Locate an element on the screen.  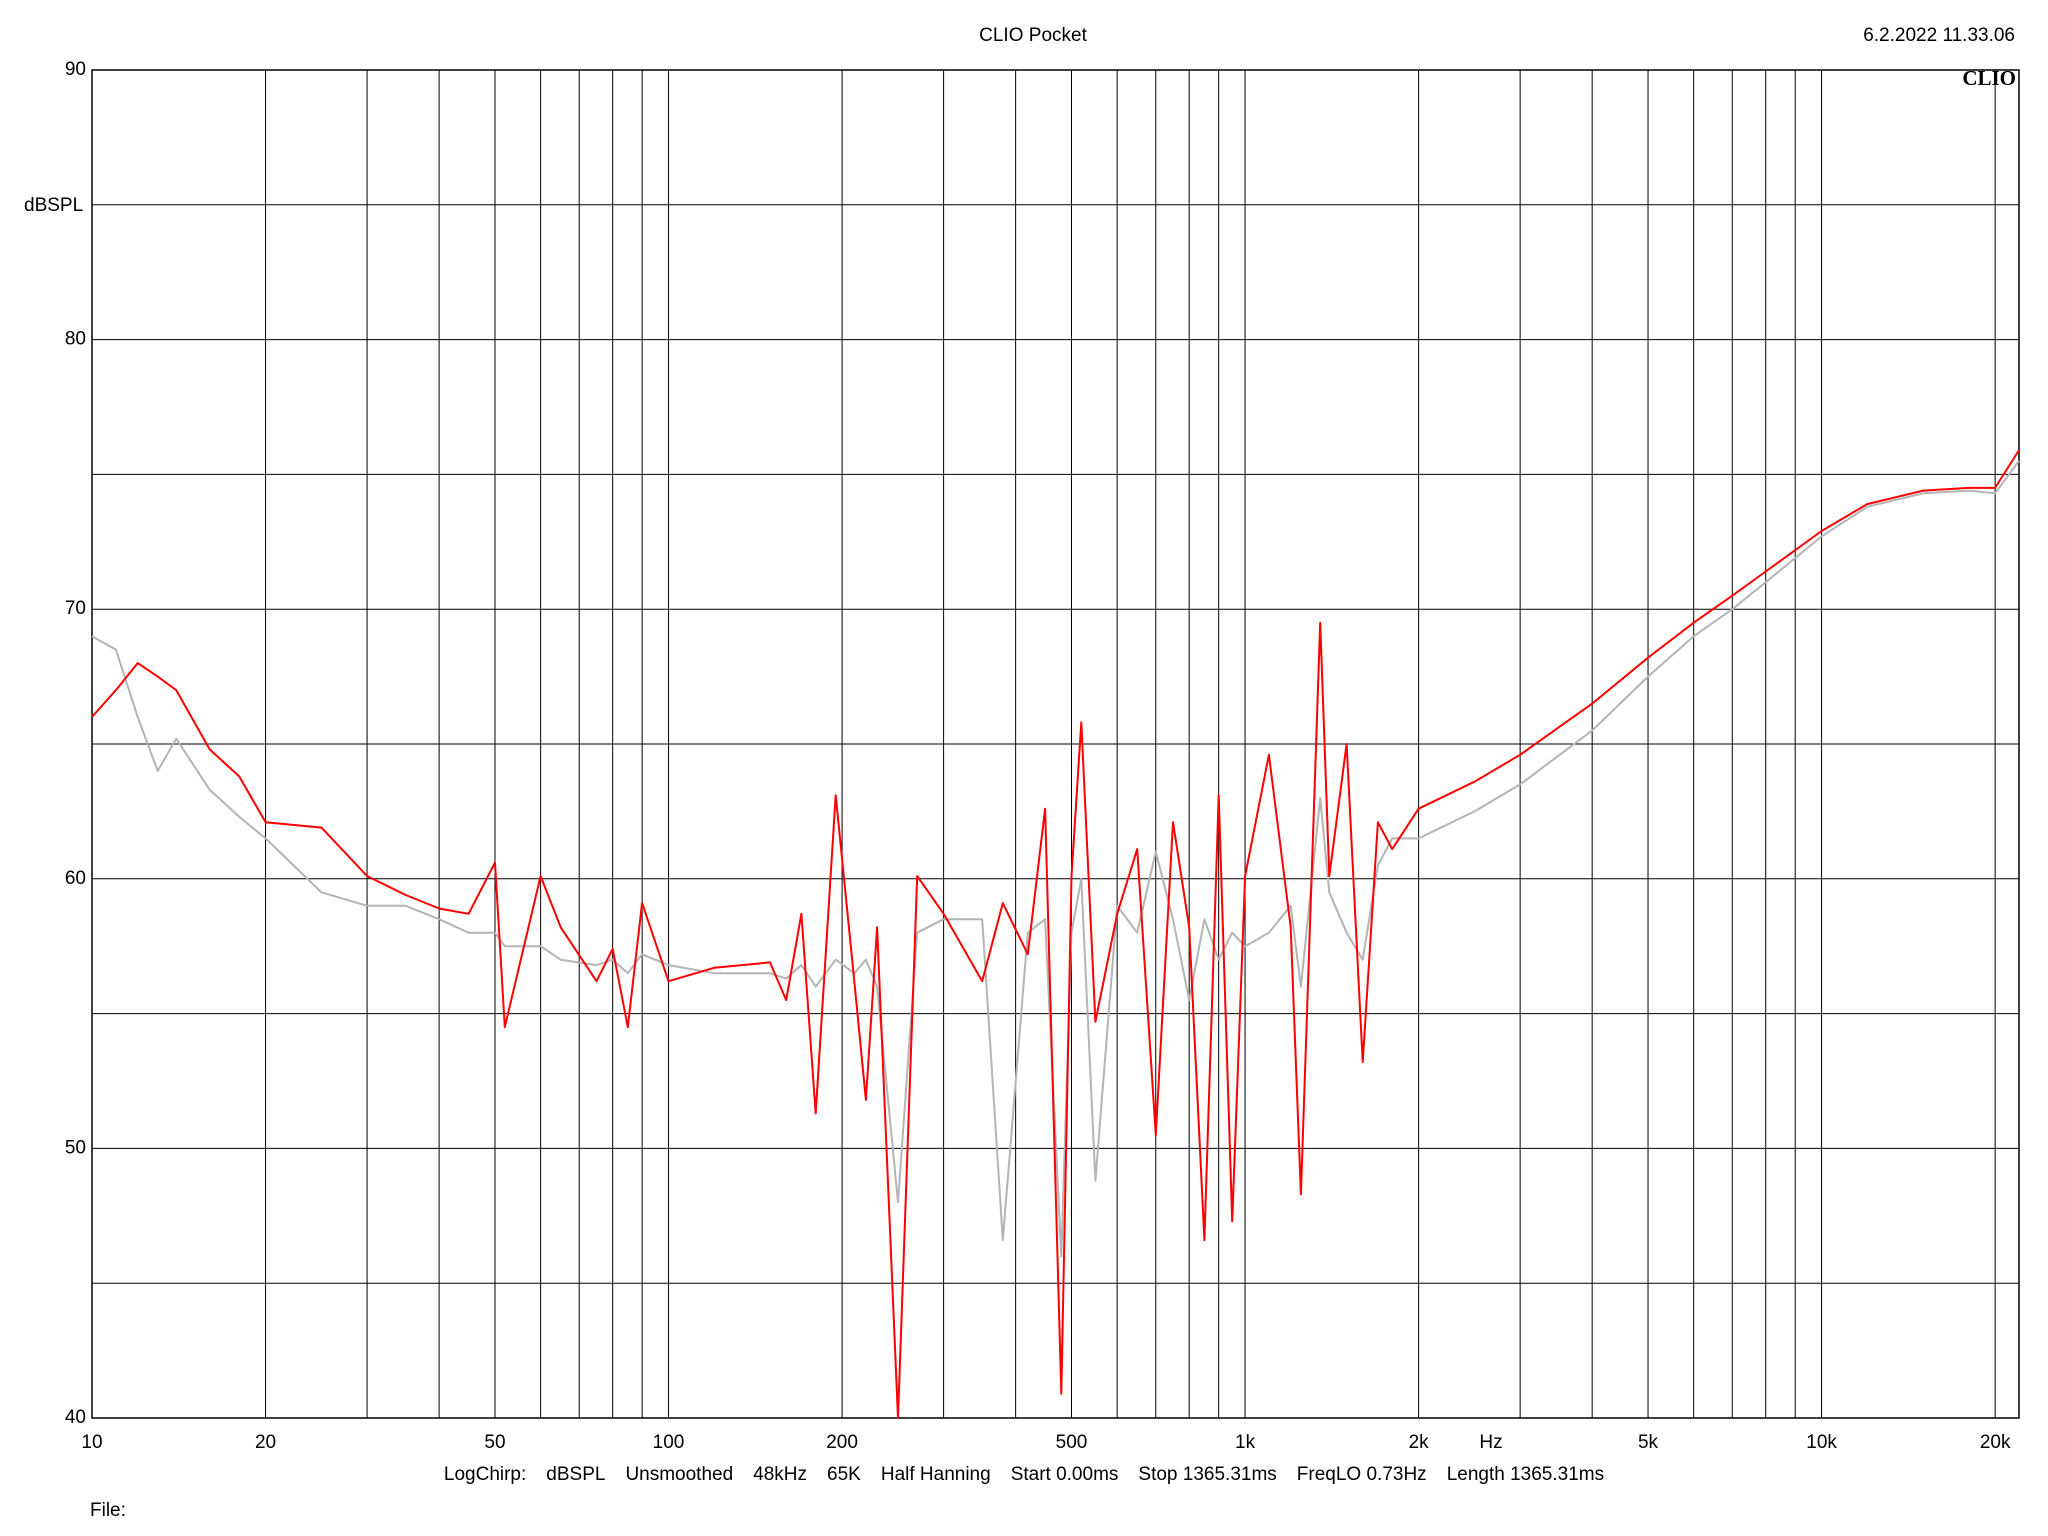
x-tick-label: 10 is located at coordinates (91, 1442).